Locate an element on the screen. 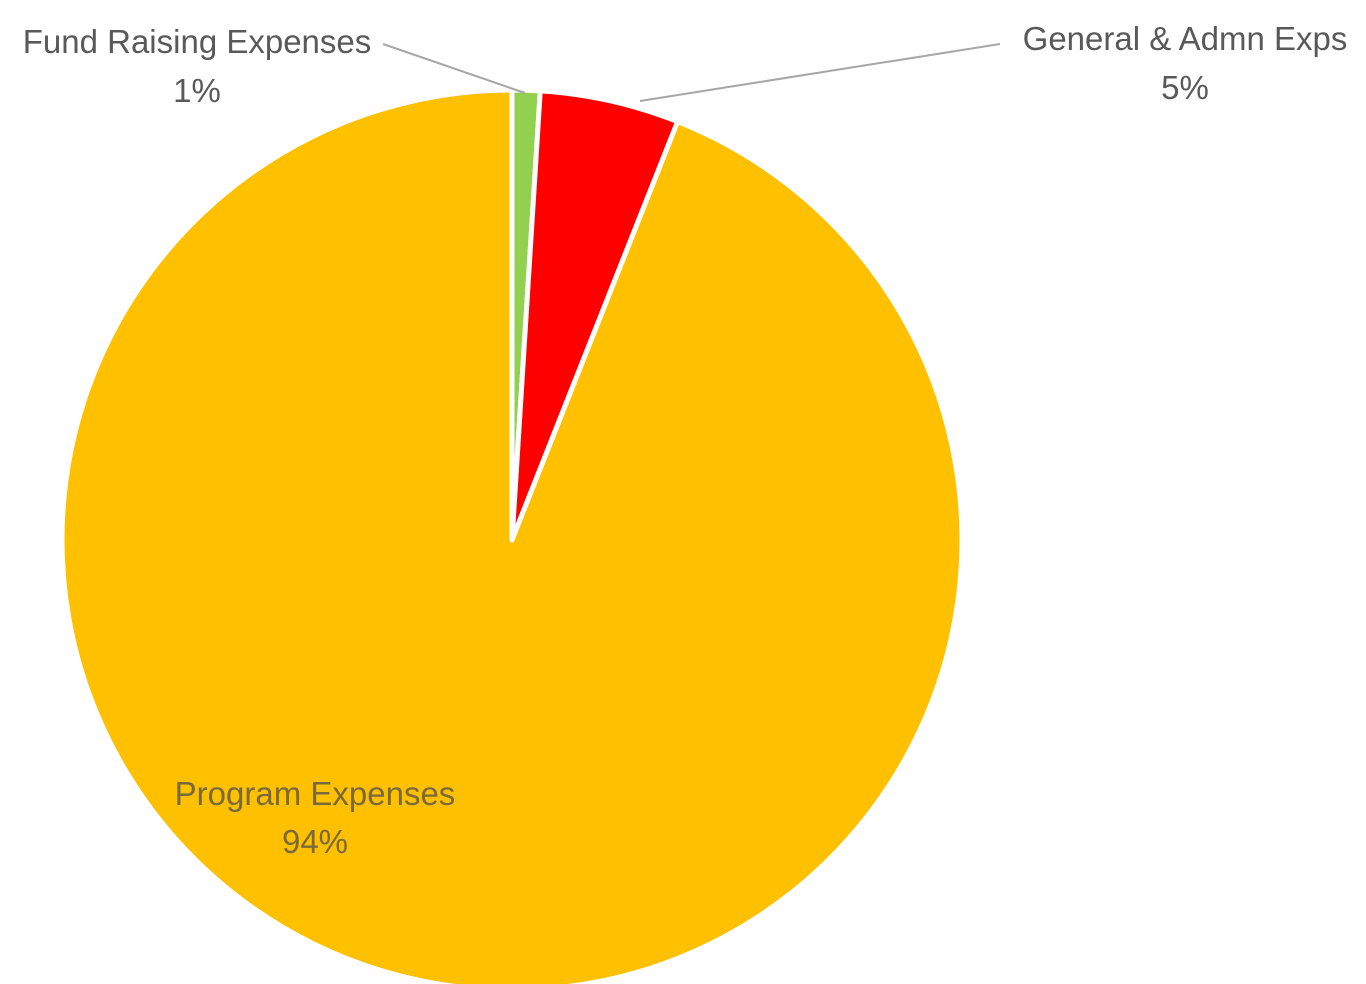 The width and height of the screenshot is (1366, 984). leader-lines is located at coordinates (691, 72).